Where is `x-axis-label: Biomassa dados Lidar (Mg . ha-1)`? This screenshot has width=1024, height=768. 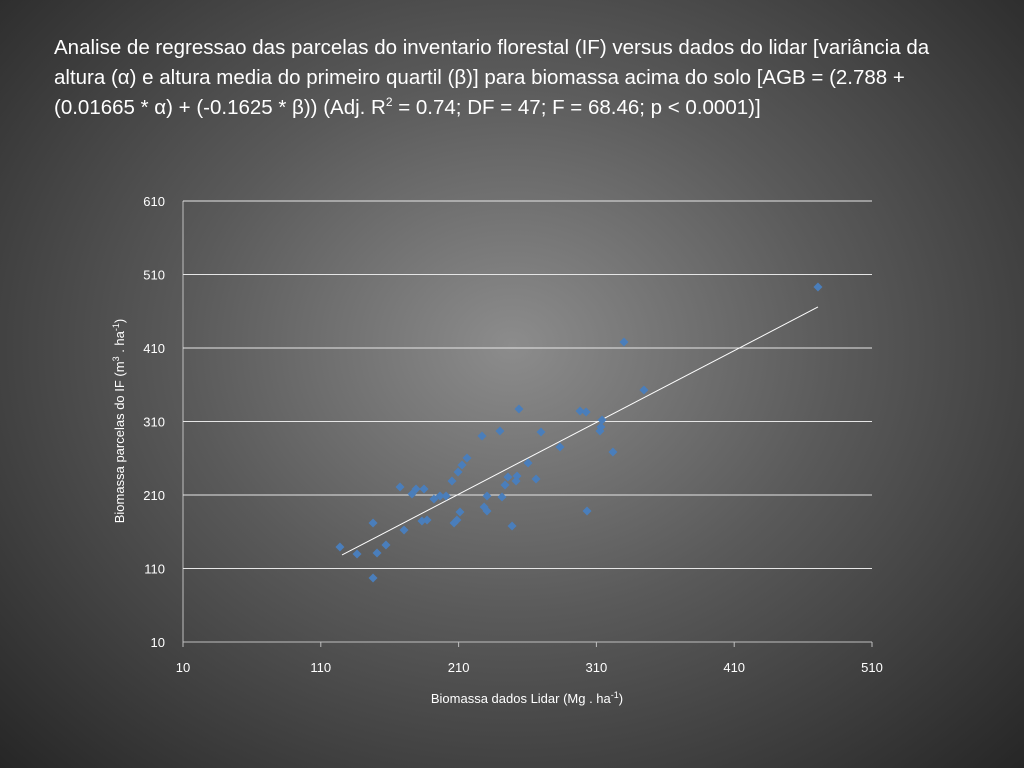 x-axis-label: Biomassa dados Lidar (Mg . ha-1) is located at coordinates (527, 698).